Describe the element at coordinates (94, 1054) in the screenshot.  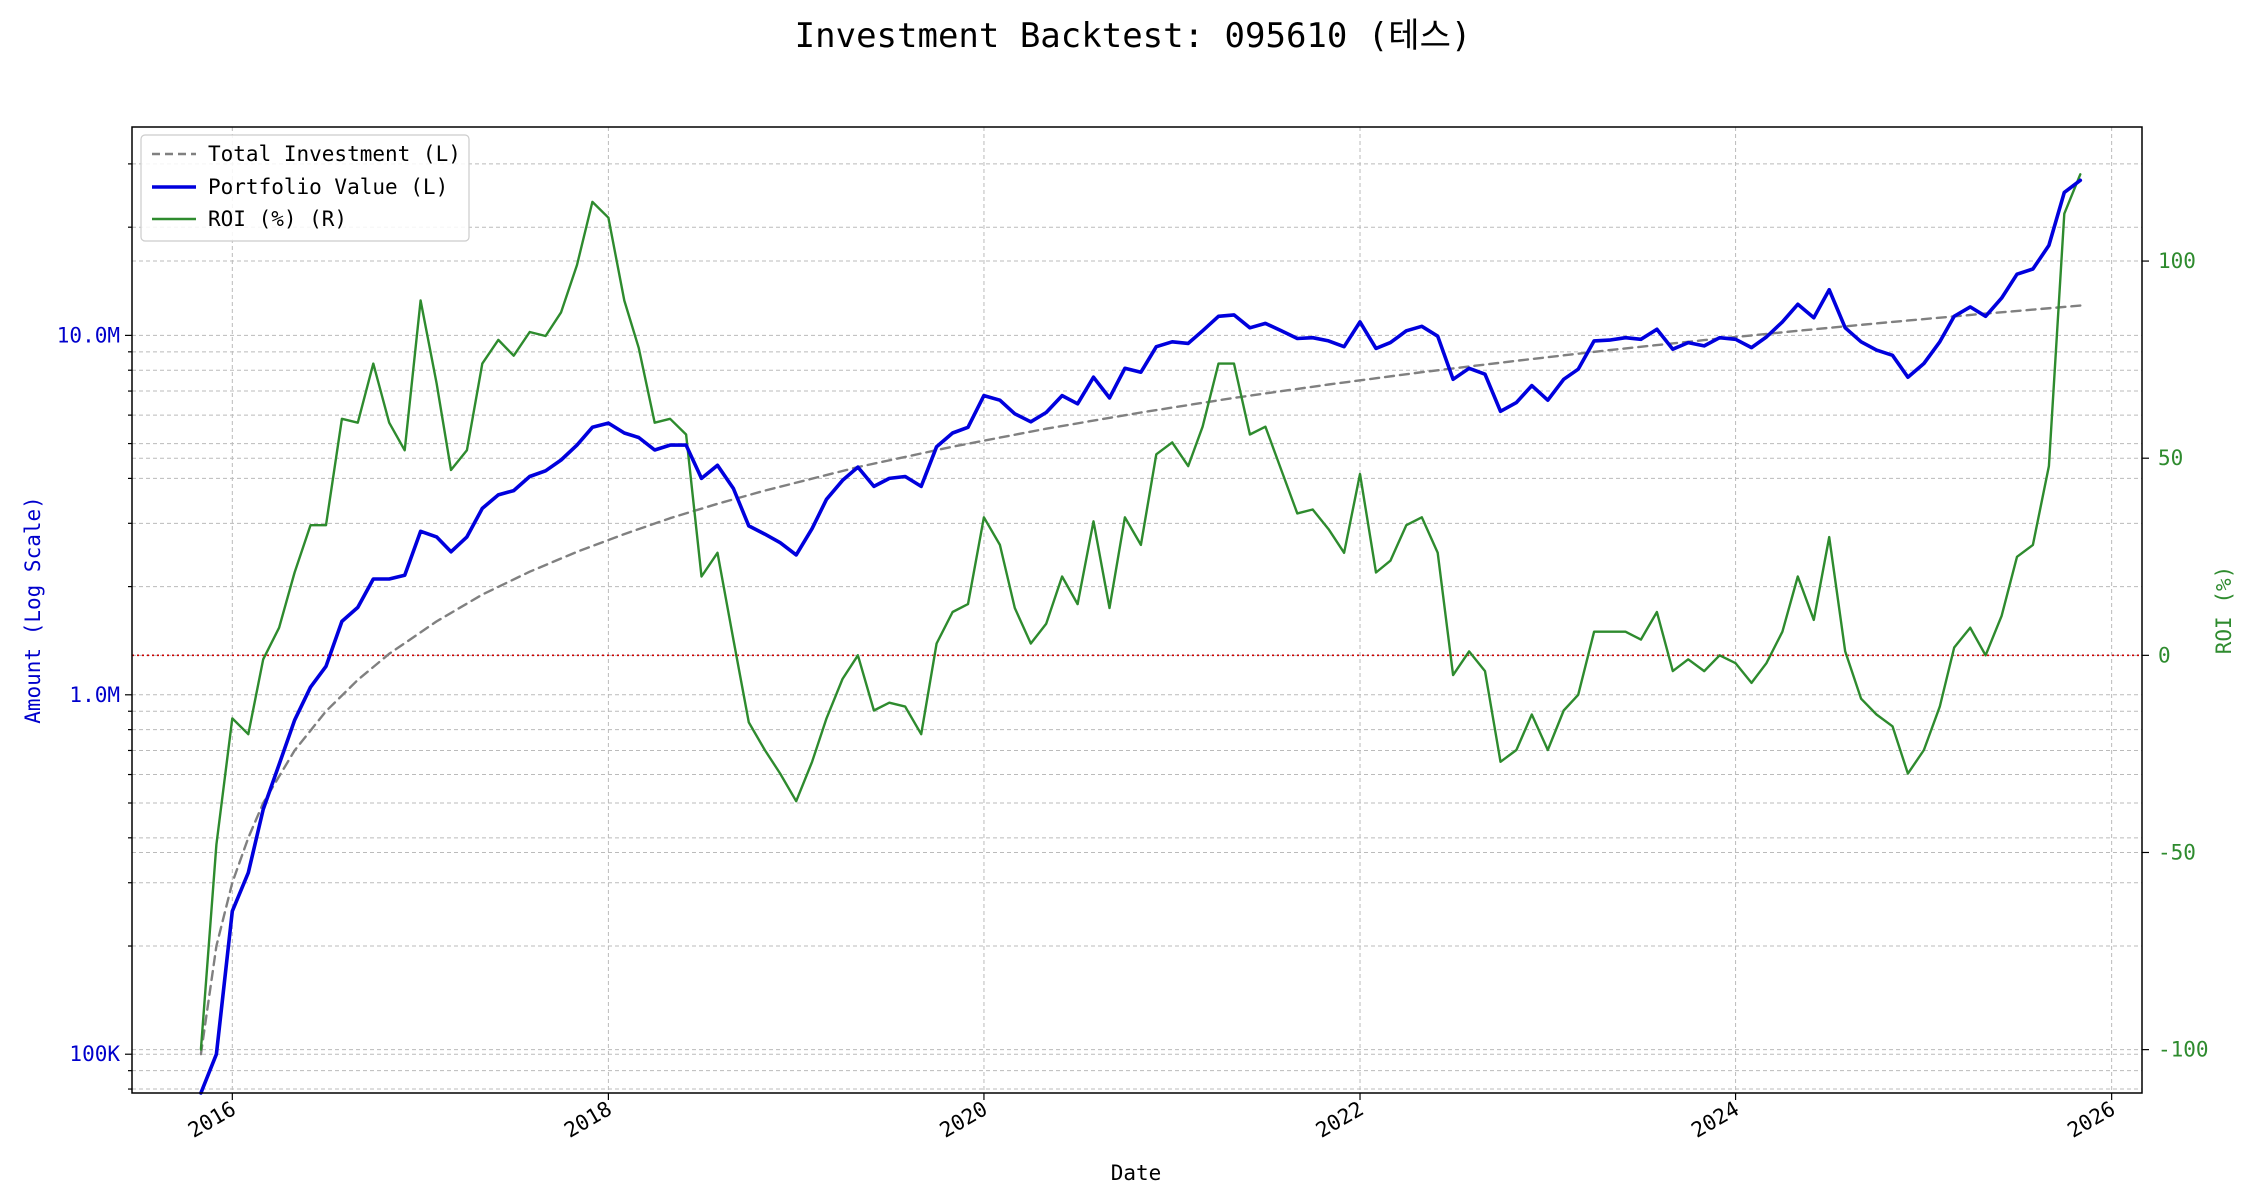
I see `left-tick-label: 100K` at that location.